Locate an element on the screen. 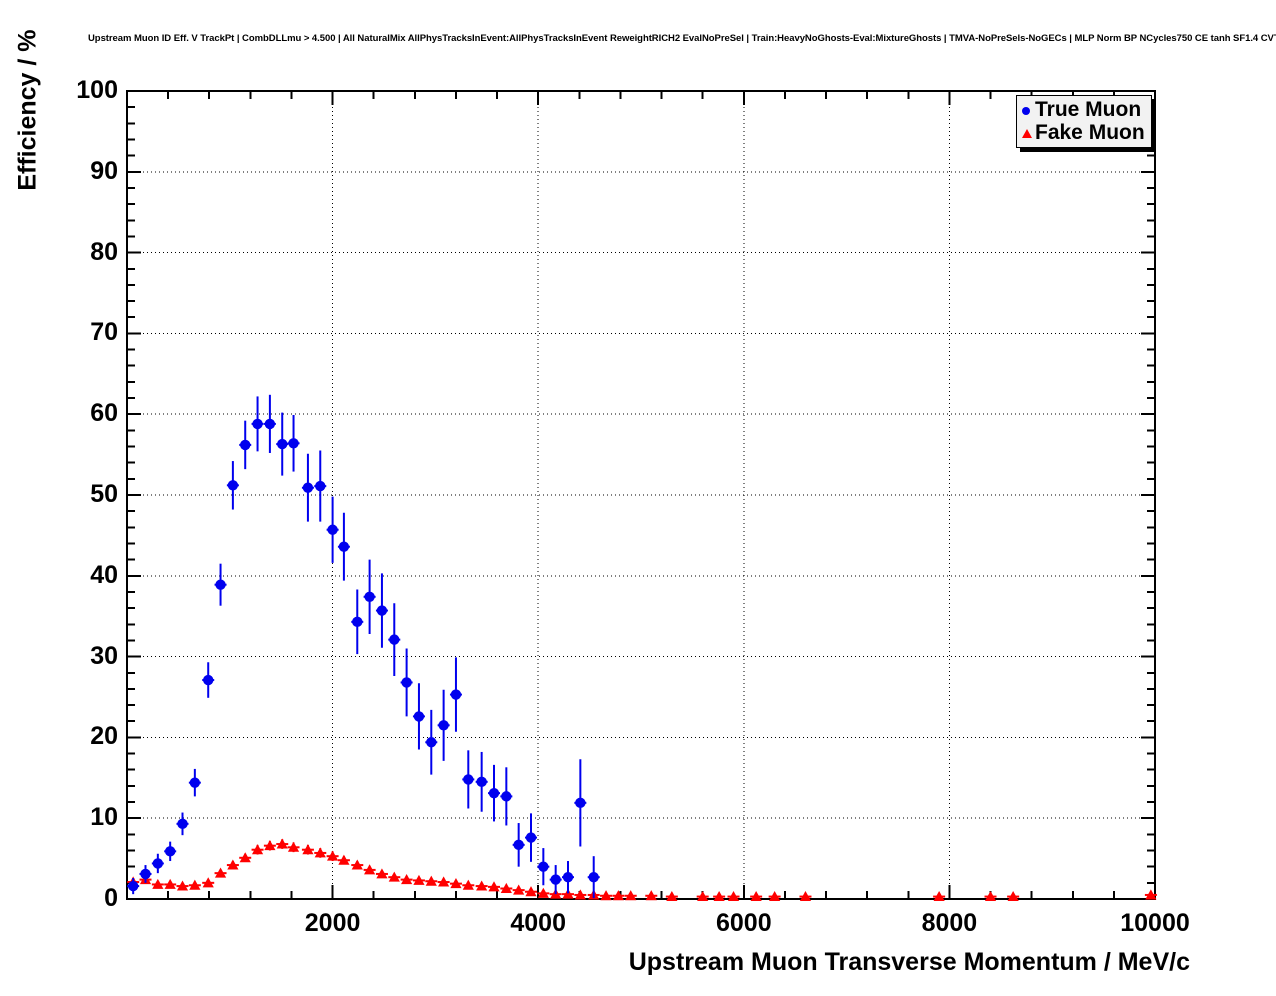  legend-entry-true-muon: True Muon is located at coordinates (1084, 109).